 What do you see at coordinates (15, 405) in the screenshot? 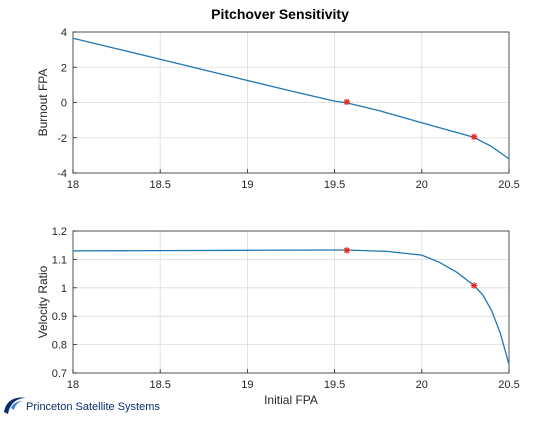
I see `swoosh-icon` at bounding box center [15, 405].